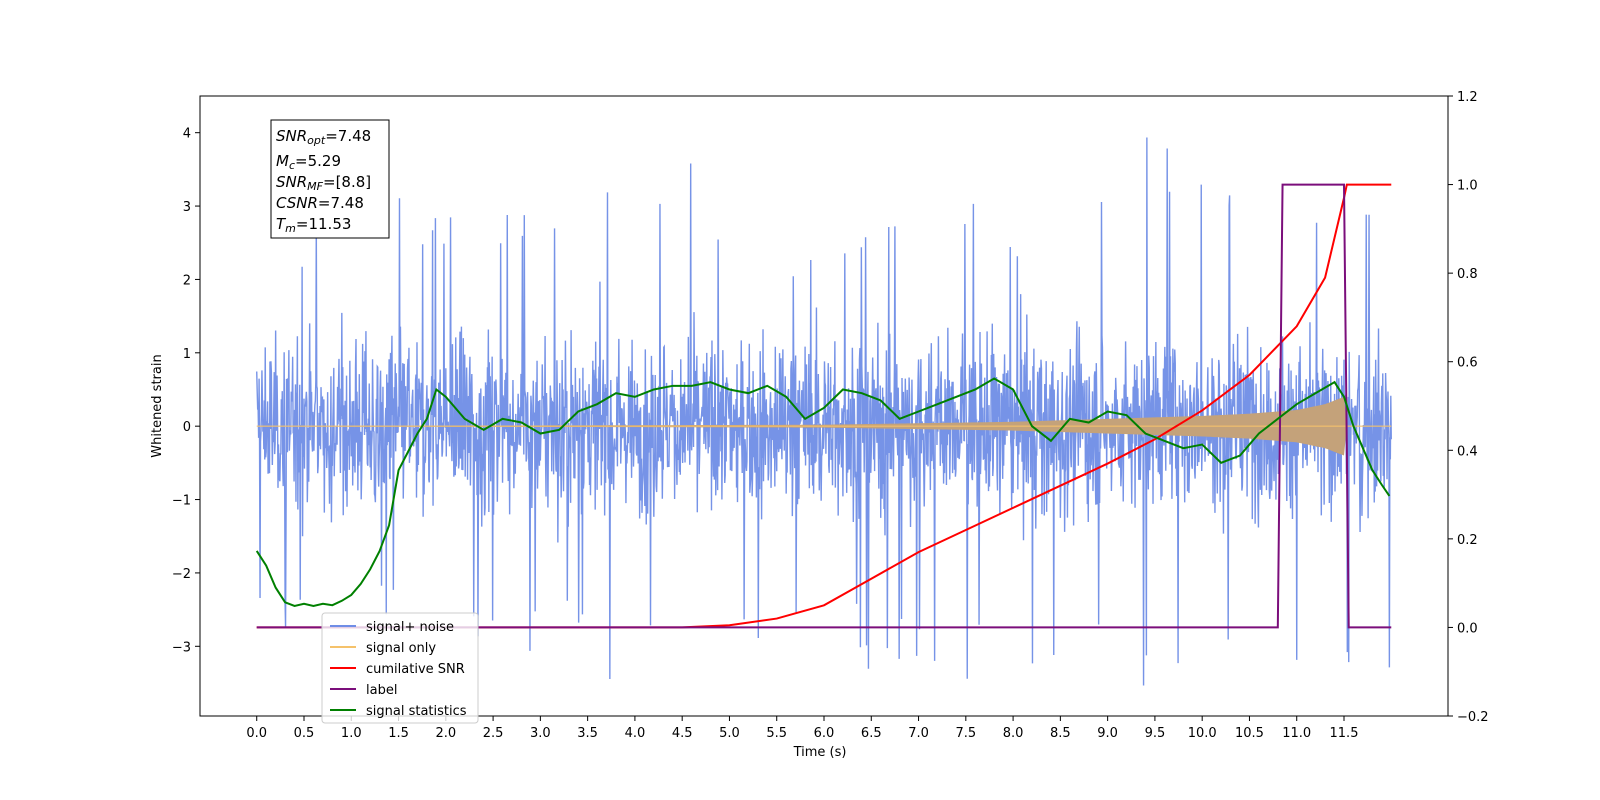 This screenshot has height=800, width=1600. I want to click on x-tick-label: 8.5, so click(1060, 733).